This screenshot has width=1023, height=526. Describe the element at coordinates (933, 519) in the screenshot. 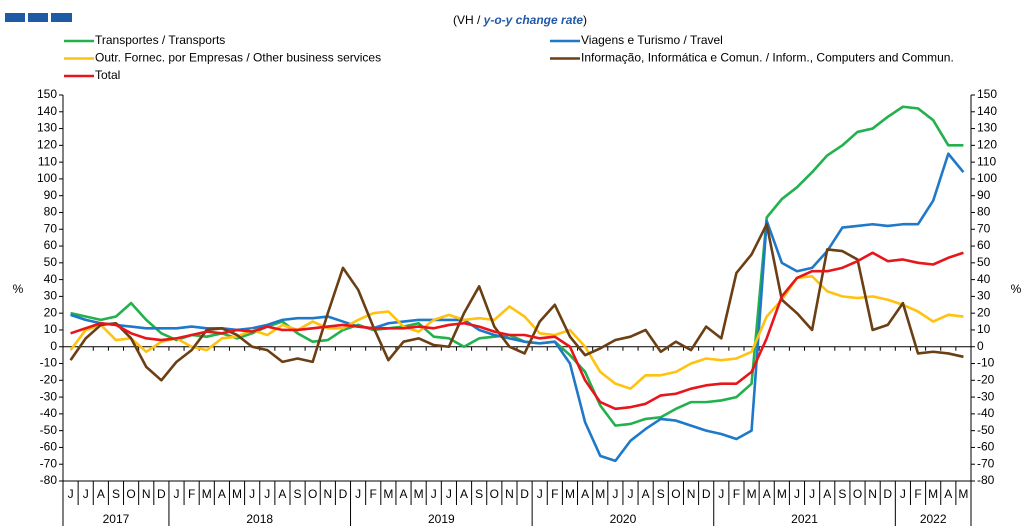

I see `year-label: 2022` at that location.